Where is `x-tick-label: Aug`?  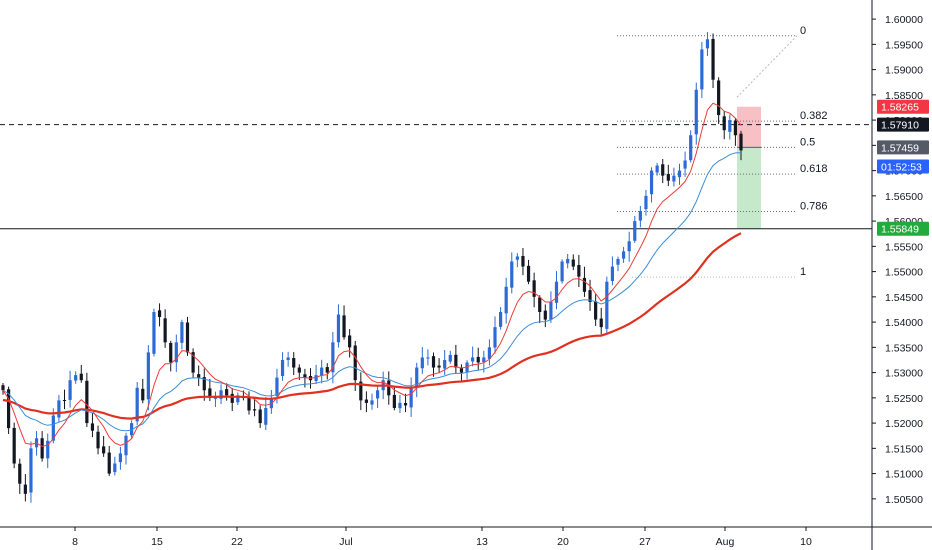
x-tick-label: Aug is located at coordinates (725, 542).